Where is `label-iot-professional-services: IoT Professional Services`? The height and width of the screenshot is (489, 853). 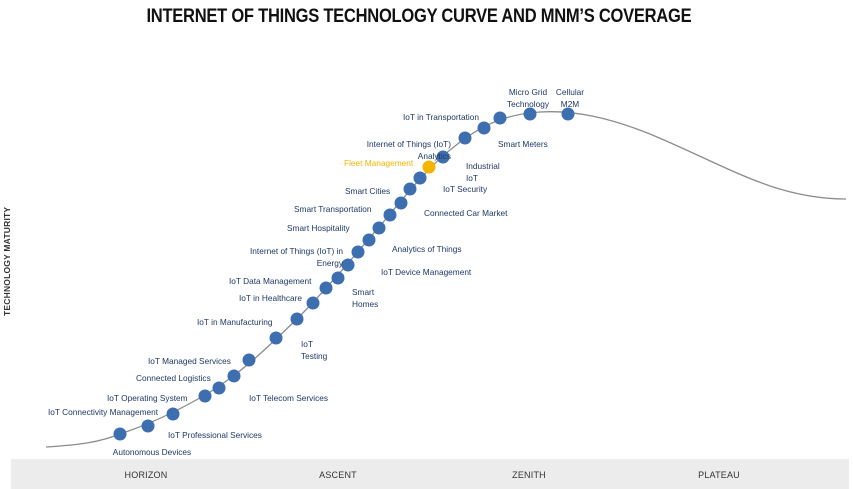 label-iot-professional-services: IoT Professional Services is located at coordinates (215, 435).